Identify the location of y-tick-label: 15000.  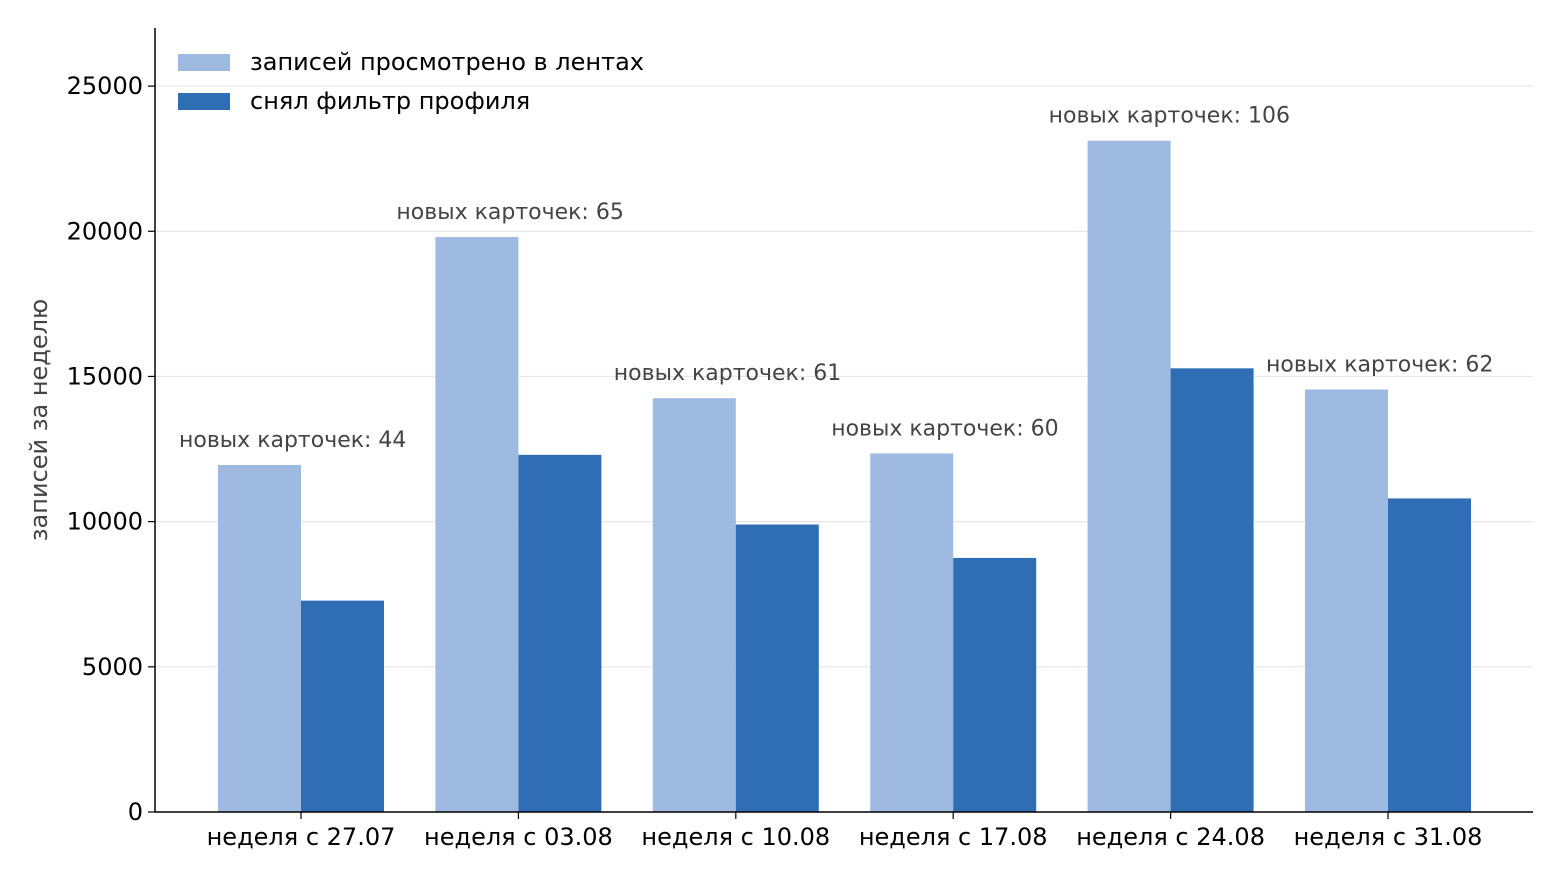
(105, 376).